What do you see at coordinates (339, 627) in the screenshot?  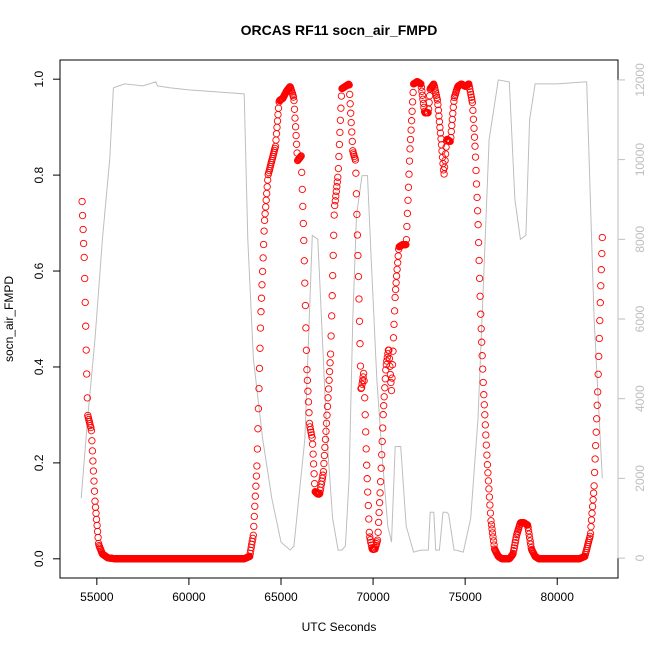 I see `x-axis-title: UTC Seconds` at bounding box center [339, 627].